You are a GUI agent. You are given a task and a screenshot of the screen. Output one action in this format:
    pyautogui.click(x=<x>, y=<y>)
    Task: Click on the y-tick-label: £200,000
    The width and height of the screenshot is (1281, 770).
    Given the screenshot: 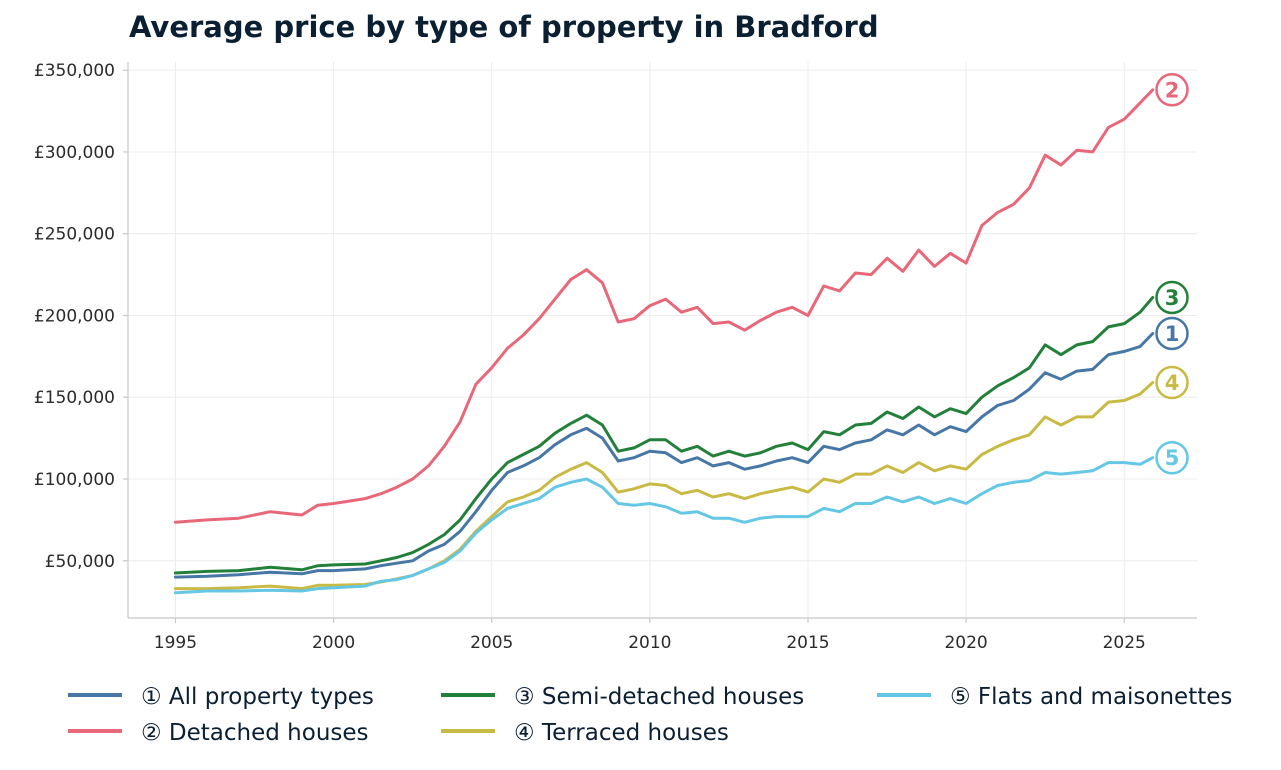 What is the action you would take?
    pyautogui.click(x=74, y=316)
    